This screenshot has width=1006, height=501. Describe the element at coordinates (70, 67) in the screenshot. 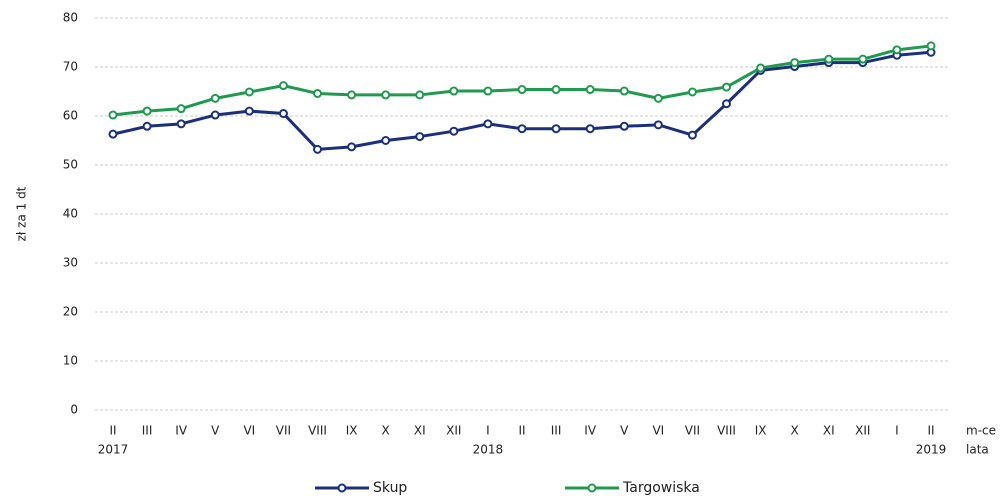

I see `y-tick-label: 70` at that location.